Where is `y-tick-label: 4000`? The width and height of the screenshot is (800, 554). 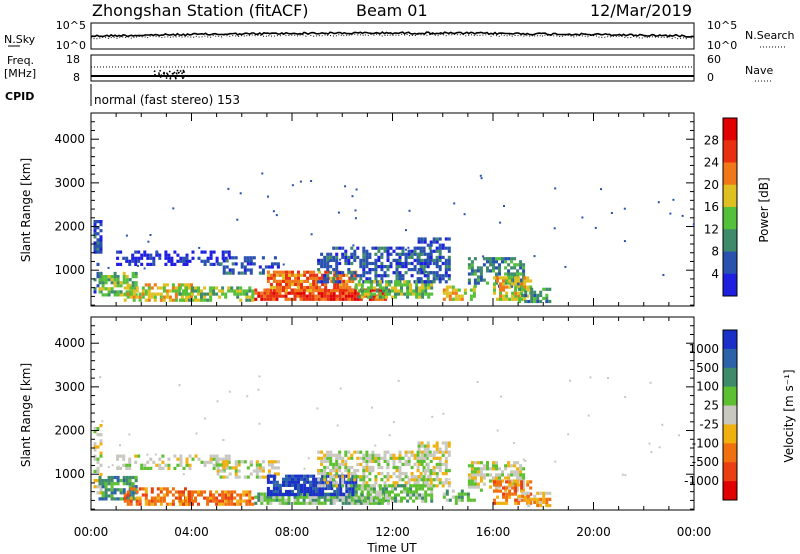 y-tick-label: 4000 is located at coordinates (69, 343).